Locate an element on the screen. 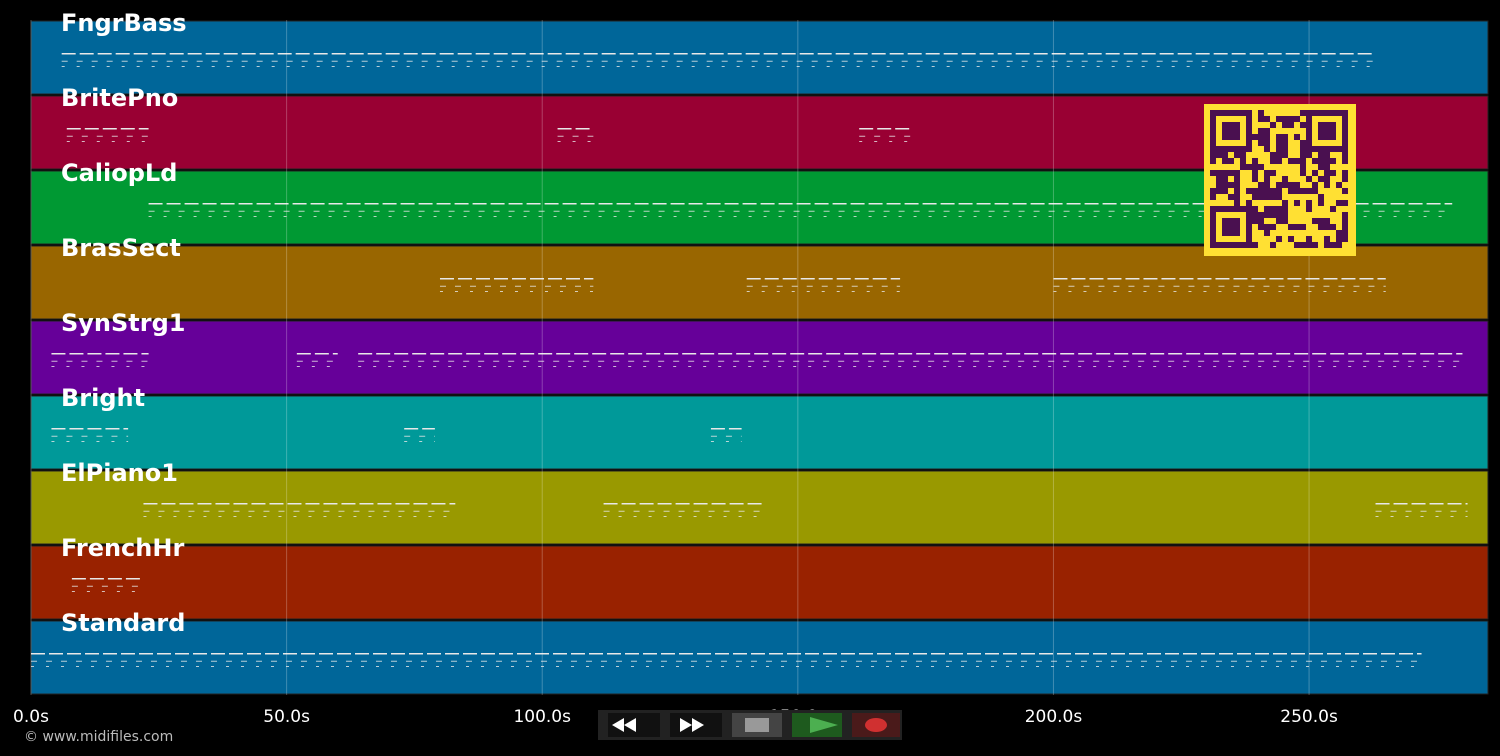 This screenshot has width=1500, height=756. track-name: Standard is located at coordinates (123, 623).